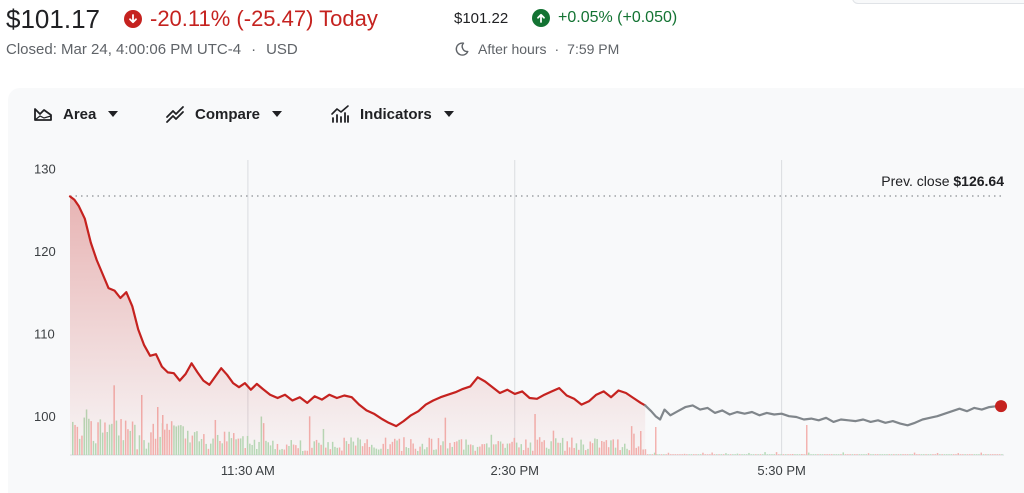 This screenshot has height=493, width=1024. I want to click on area-chart-icon, so click(43, 114).